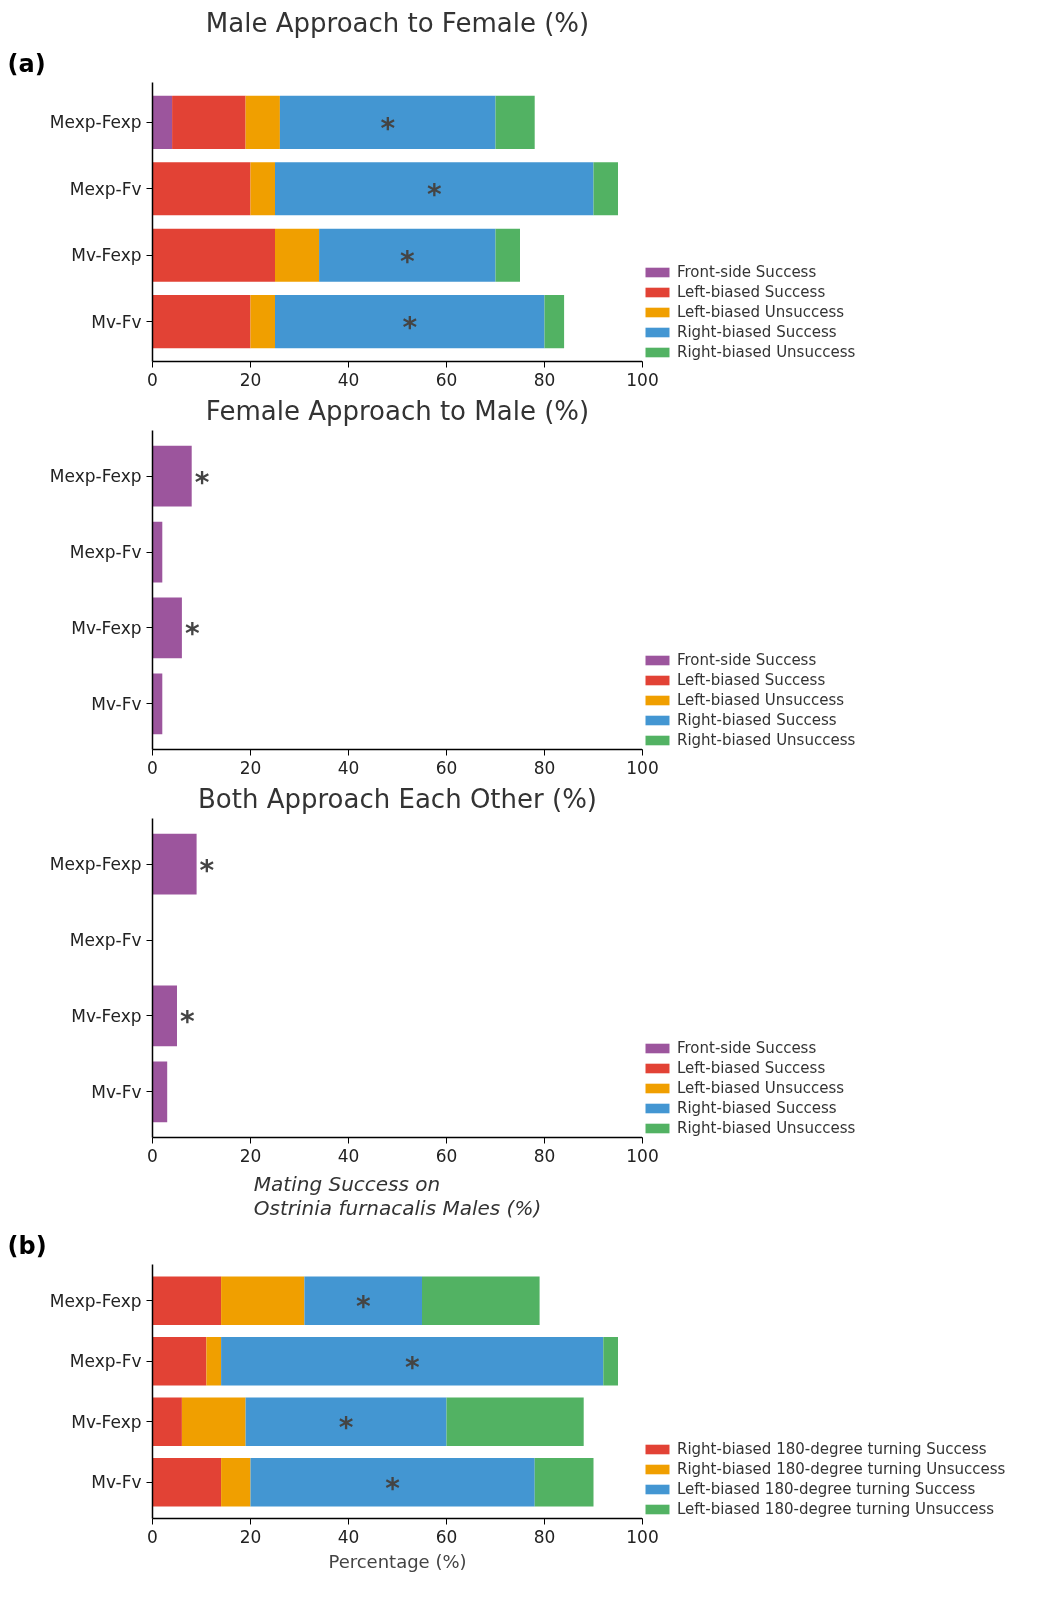 This screenshot has height=1602, width=1063. Describe the element at coordinates (397, 410) in the screenshot. I see `chart-title: Female Approach to Male (%)` at that location.